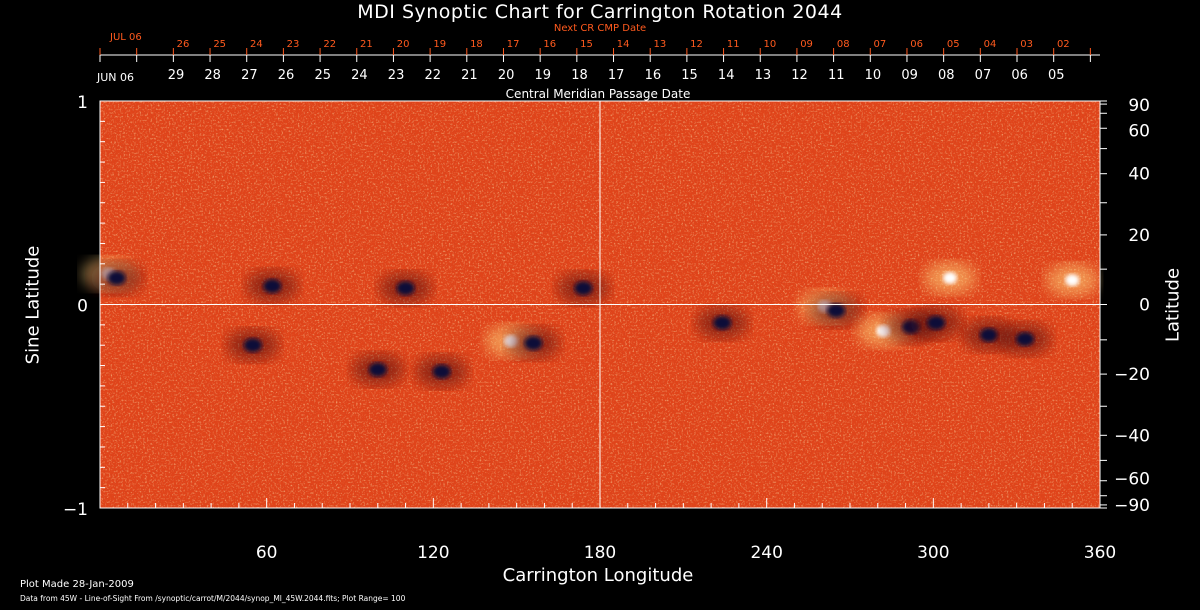  What do you see at coordinates (322, 75) in the screenshot?
I see `cmp-date-label: 25` at bounding box center [322, 75].